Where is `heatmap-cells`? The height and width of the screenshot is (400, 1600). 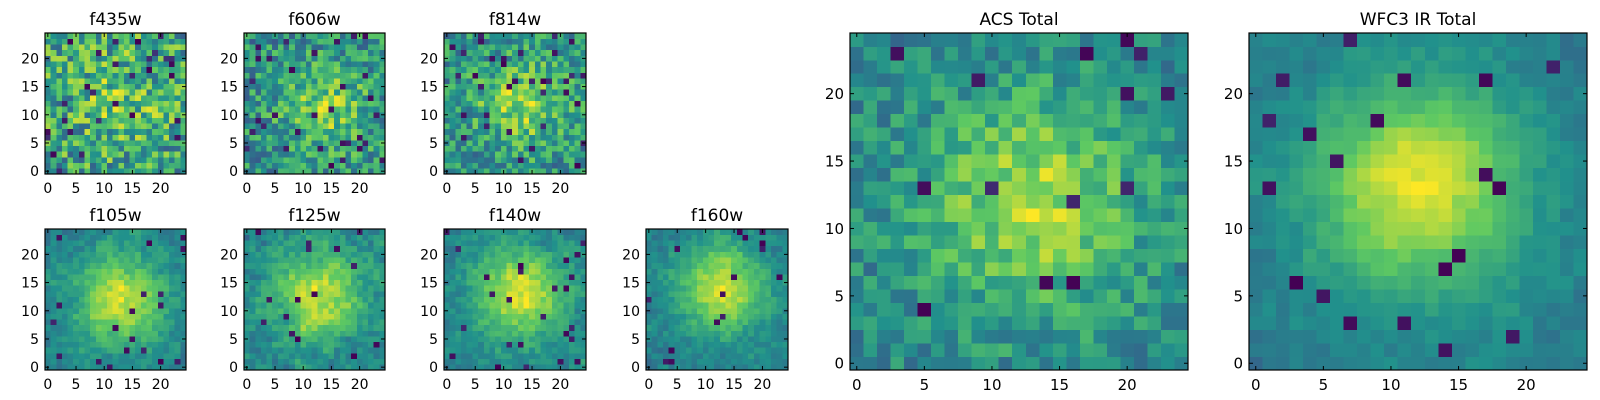 heatmap-cells is located at coordinates (515, 300).